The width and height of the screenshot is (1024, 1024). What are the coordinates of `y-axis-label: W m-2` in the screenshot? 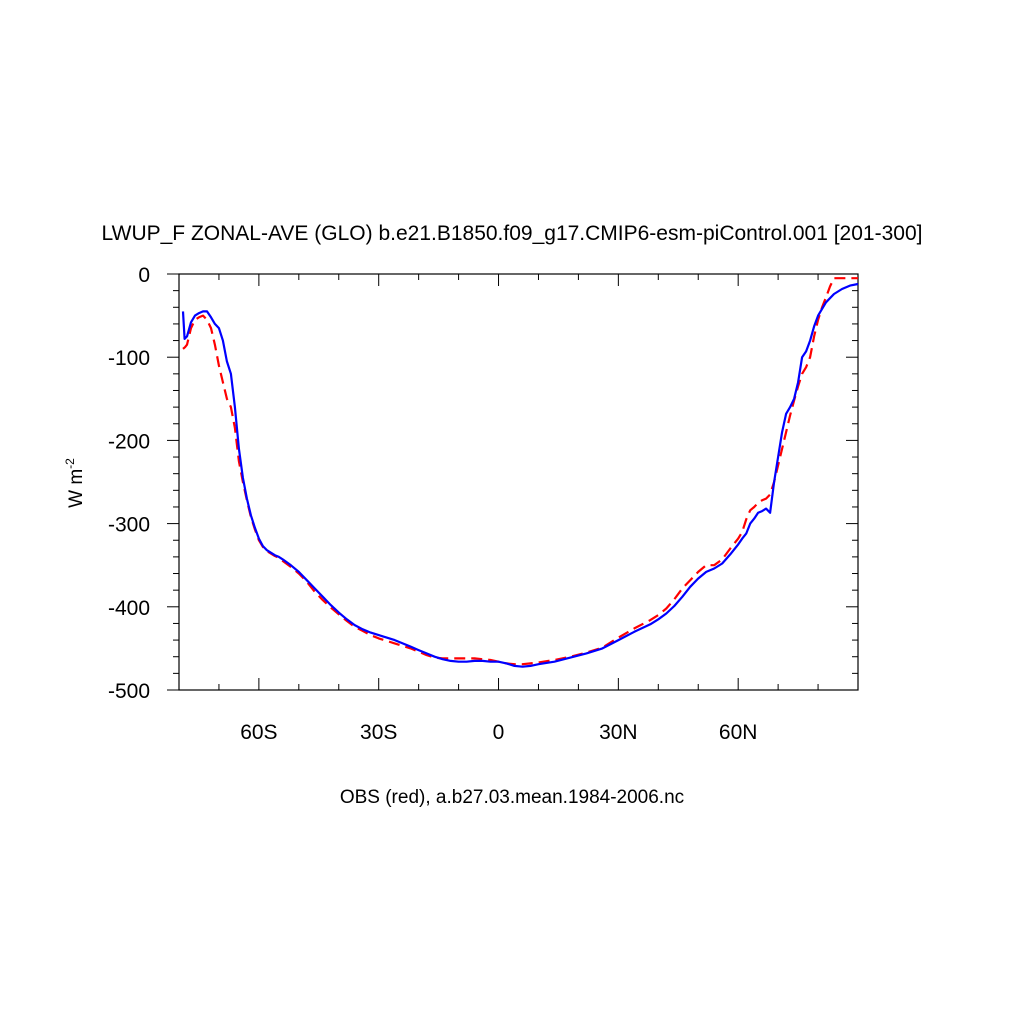 It's located at (75, 483).